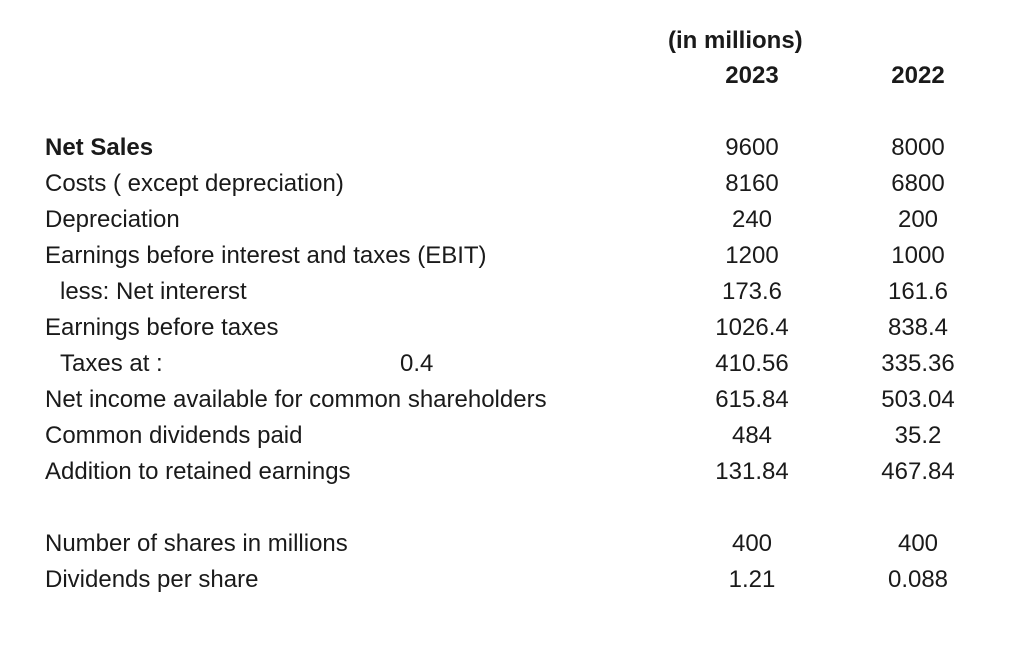 Image resolution: width=1016 pixels, height=652 pixels. Describe the element at coordinates (162, 327) in the screenshot. I see `row-label-ebt: Earnings before taxes` at that location.